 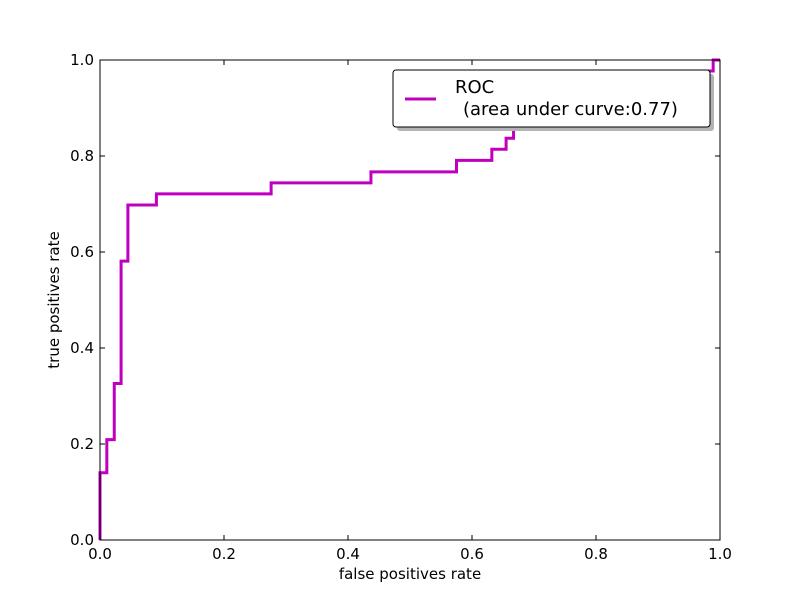 I want to click on x-tick-label: 0.0, so click(x=100, y=554).